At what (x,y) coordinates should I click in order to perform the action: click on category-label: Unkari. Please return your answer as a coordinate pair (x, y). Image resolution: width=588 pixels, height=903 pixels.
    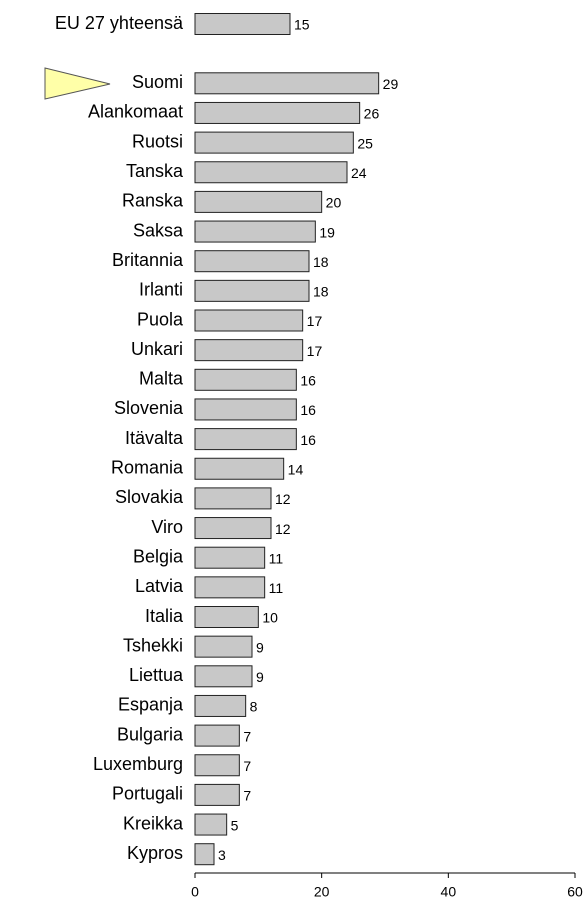
    Looking at the image, I should click on (157, 349).